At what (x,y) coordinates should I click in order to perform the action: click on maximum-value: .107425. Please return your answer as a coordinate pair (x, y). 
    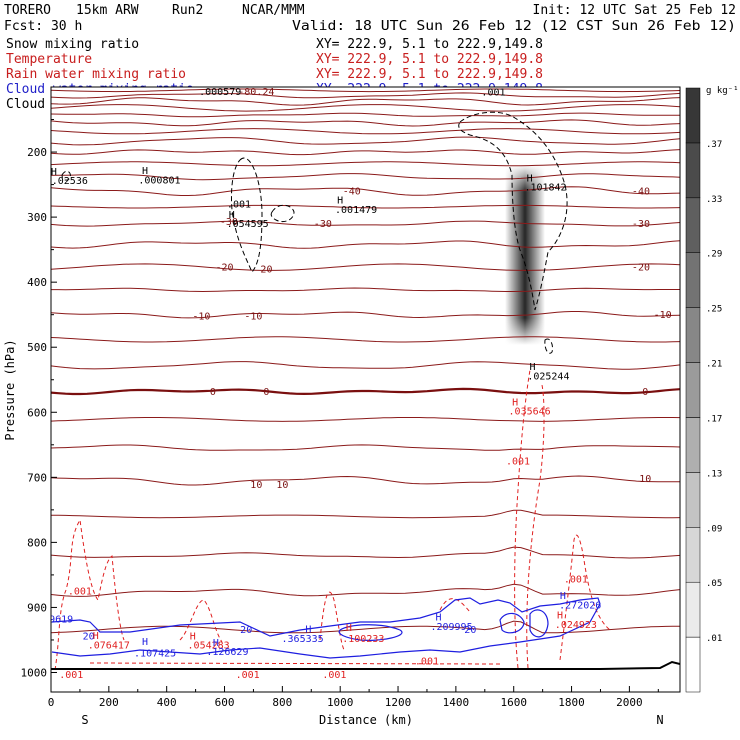
    Looking at the image, I should click on (155, 653).